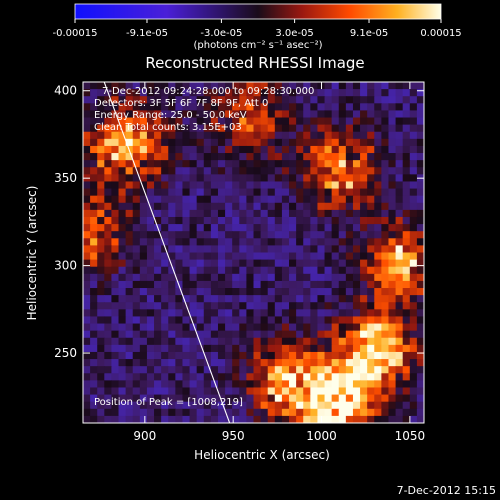  I want to click on y-axis-label: Heliocentric Y (arcsec), so click(32, 253).